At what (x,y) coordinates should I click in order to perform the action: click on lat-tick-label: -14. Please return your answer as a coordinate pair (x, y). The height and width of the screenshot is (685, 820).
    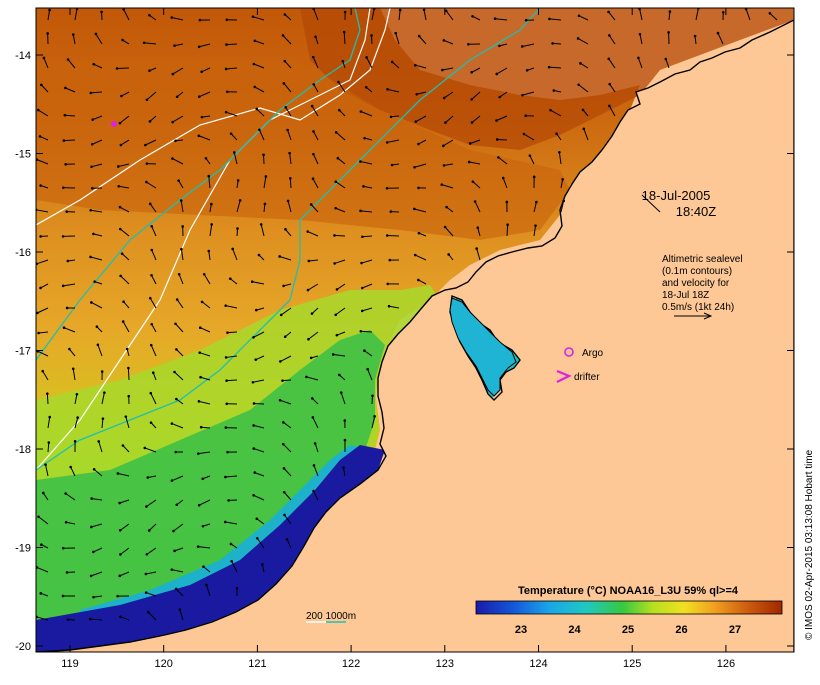
    Looking at the image, I should click on (23, 56).